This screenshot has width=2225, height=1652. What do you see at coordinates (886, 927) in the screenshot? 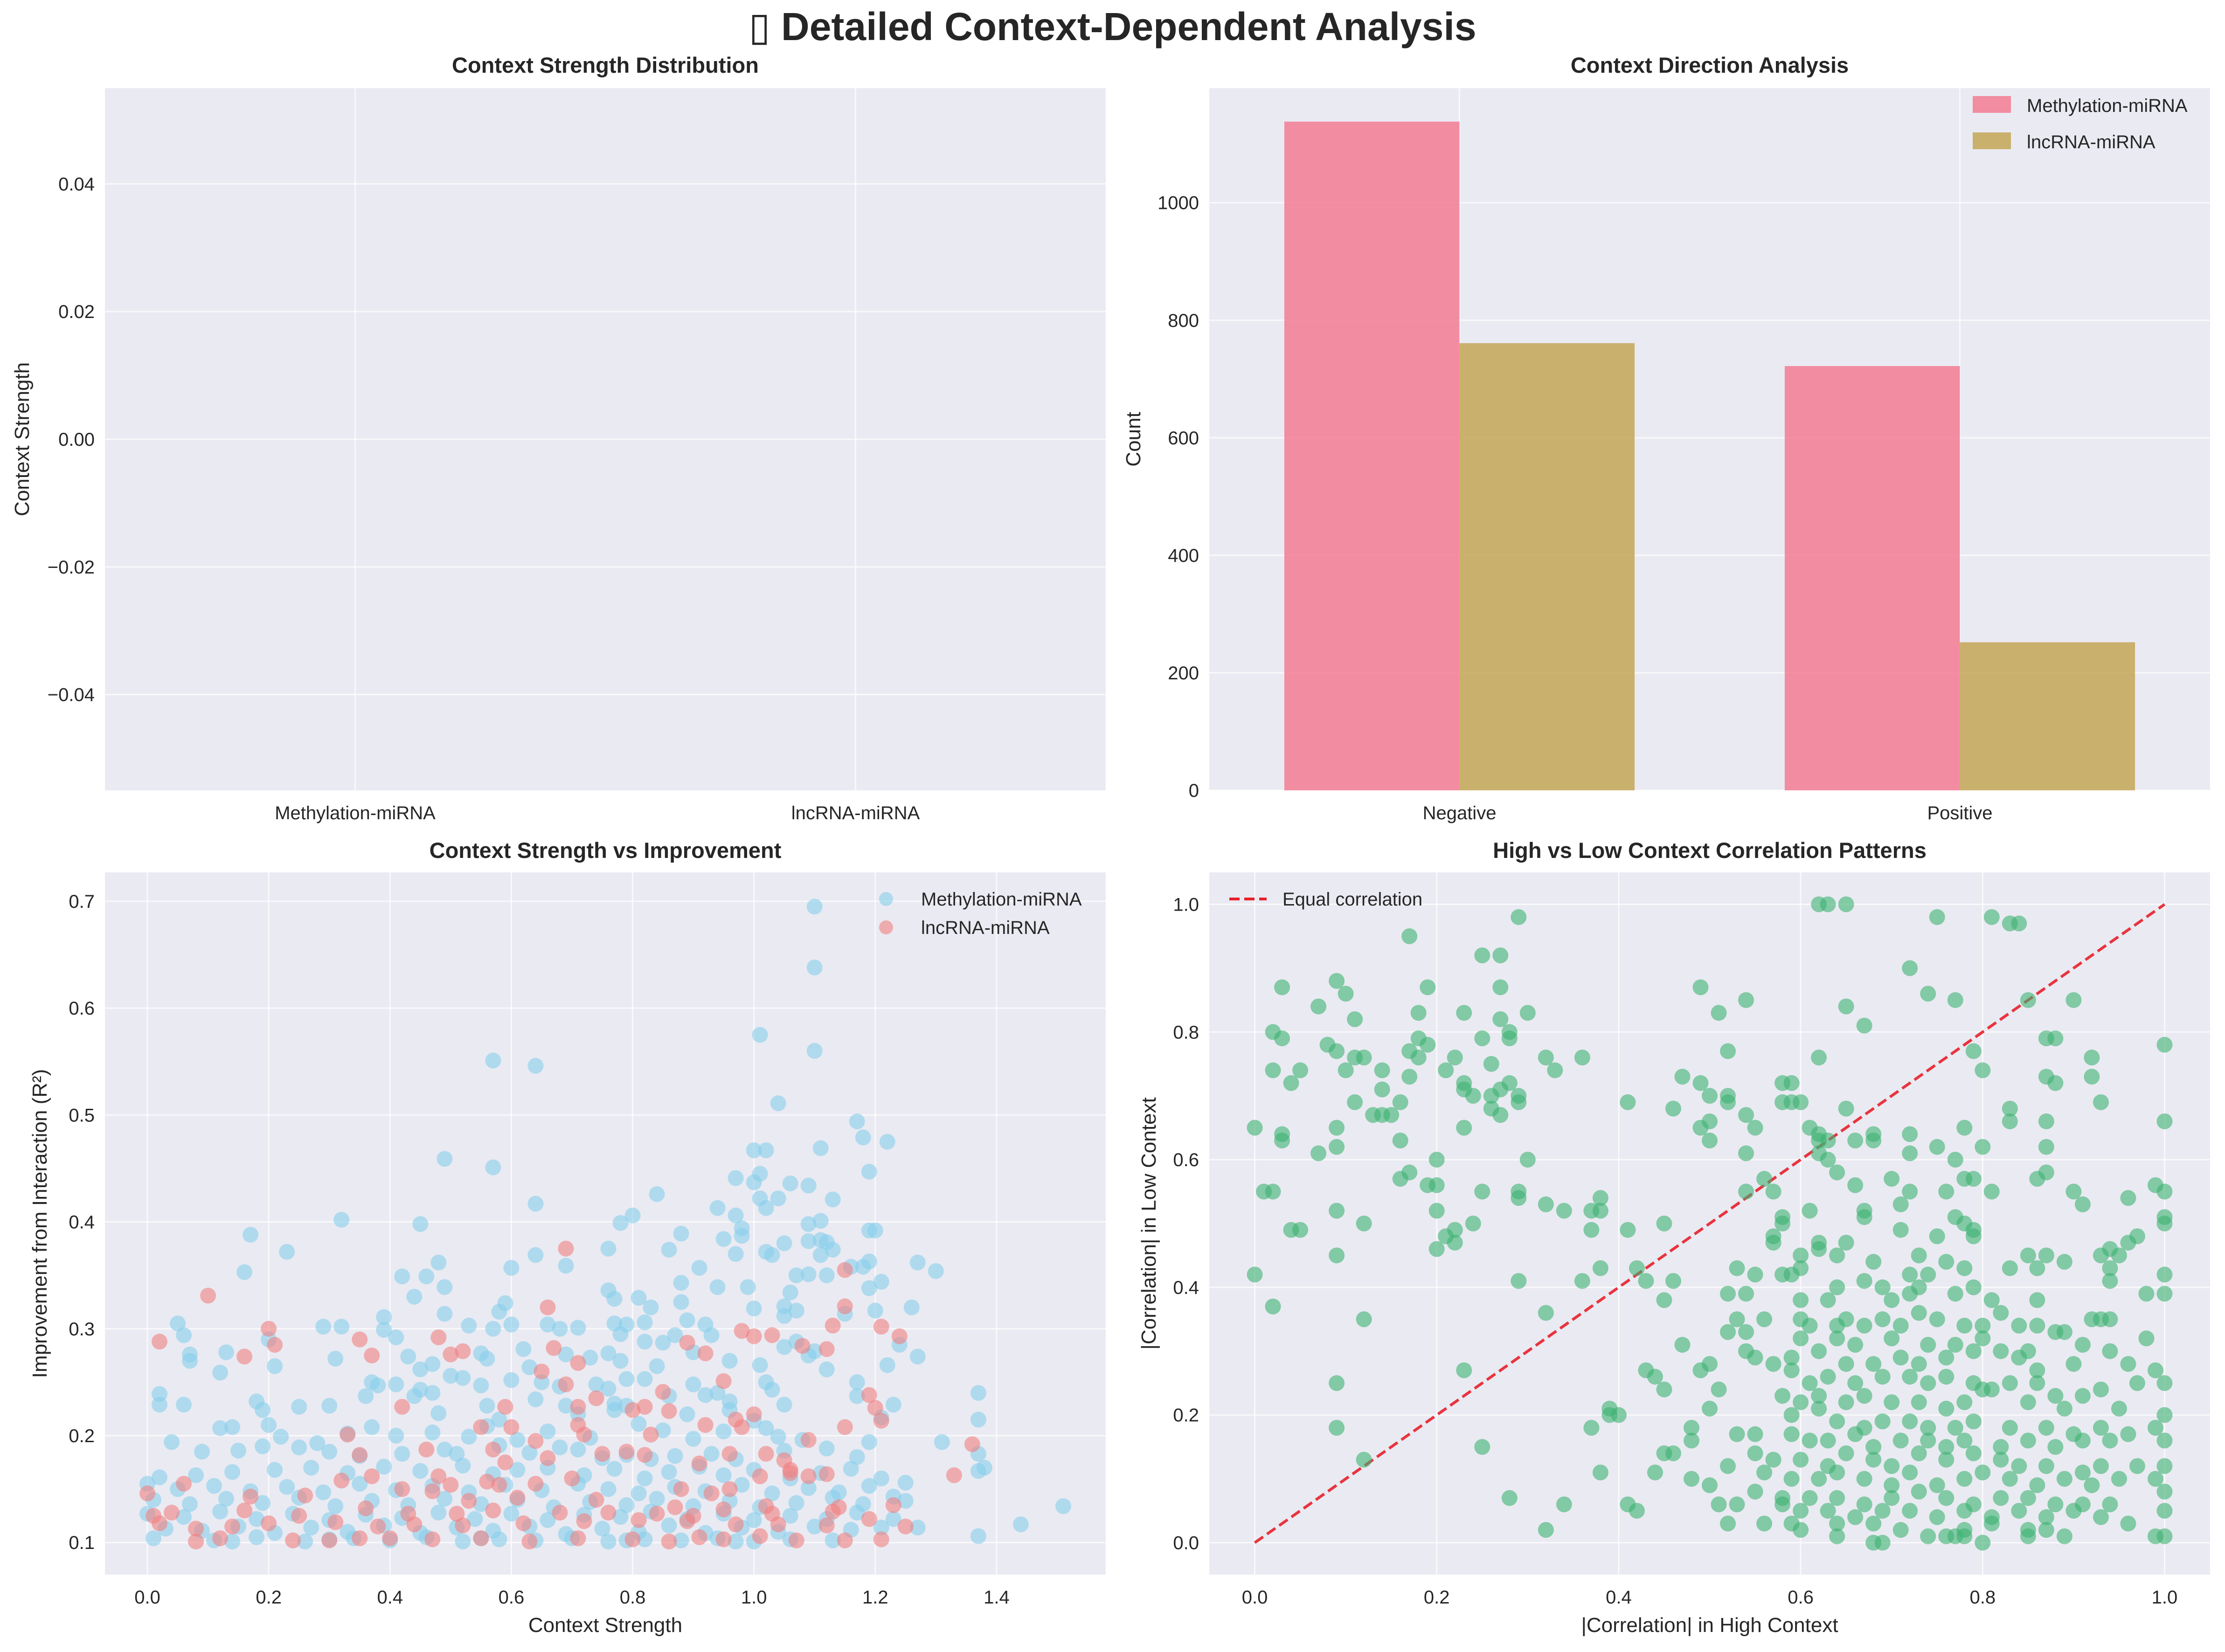
I see `legend-marker-lncrna` at bounding box center [886, 927].